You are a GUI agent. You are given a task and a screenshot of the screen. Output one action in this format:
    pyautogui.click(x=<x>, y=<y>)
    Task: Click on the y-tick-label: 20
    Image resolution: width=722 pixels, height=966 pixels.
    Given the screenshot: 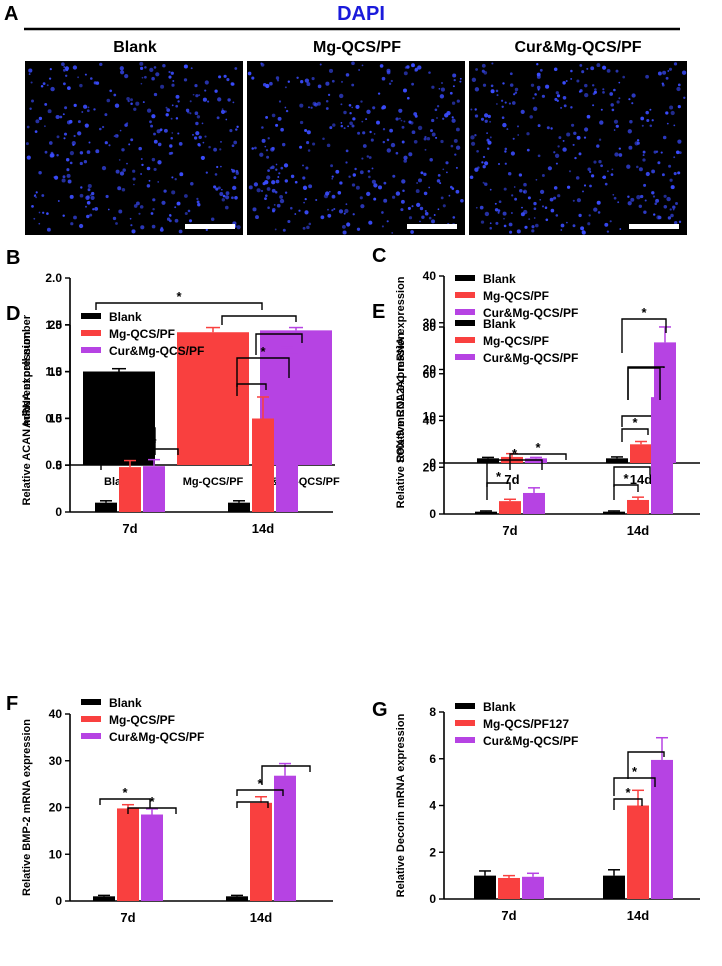 What is the action you would take?
    pyautogui.click(x=56, y=808)
    